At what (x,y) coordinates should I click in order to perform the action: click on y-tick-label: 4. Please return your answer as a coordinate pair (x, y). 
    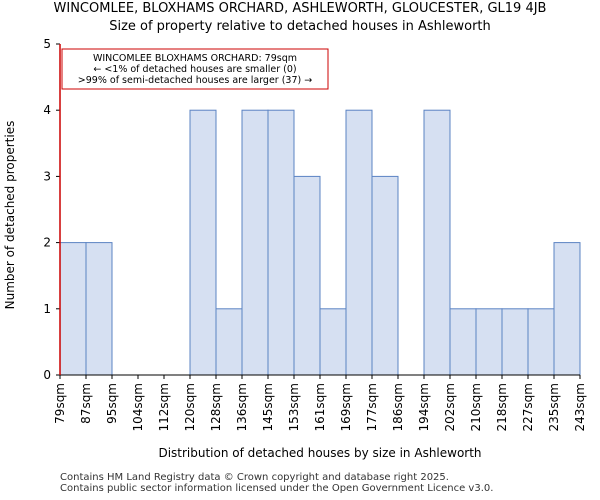
    Looking at the image, I should click on (47, 110).